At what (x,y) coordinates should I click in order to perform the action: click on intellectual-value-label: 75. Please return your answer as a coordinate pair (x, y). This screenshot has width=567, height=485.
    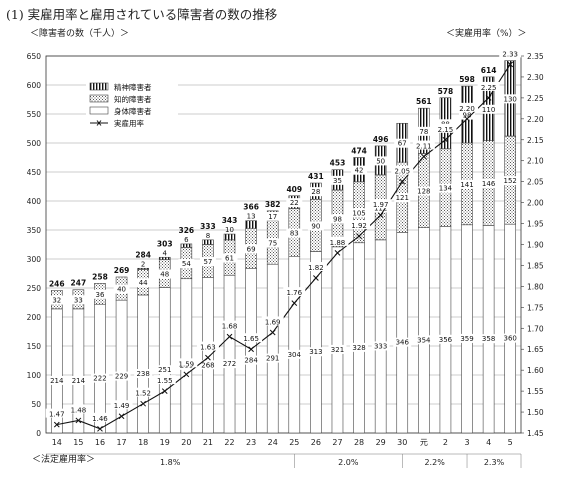
    Looking at the image, I should click on (272, 243).